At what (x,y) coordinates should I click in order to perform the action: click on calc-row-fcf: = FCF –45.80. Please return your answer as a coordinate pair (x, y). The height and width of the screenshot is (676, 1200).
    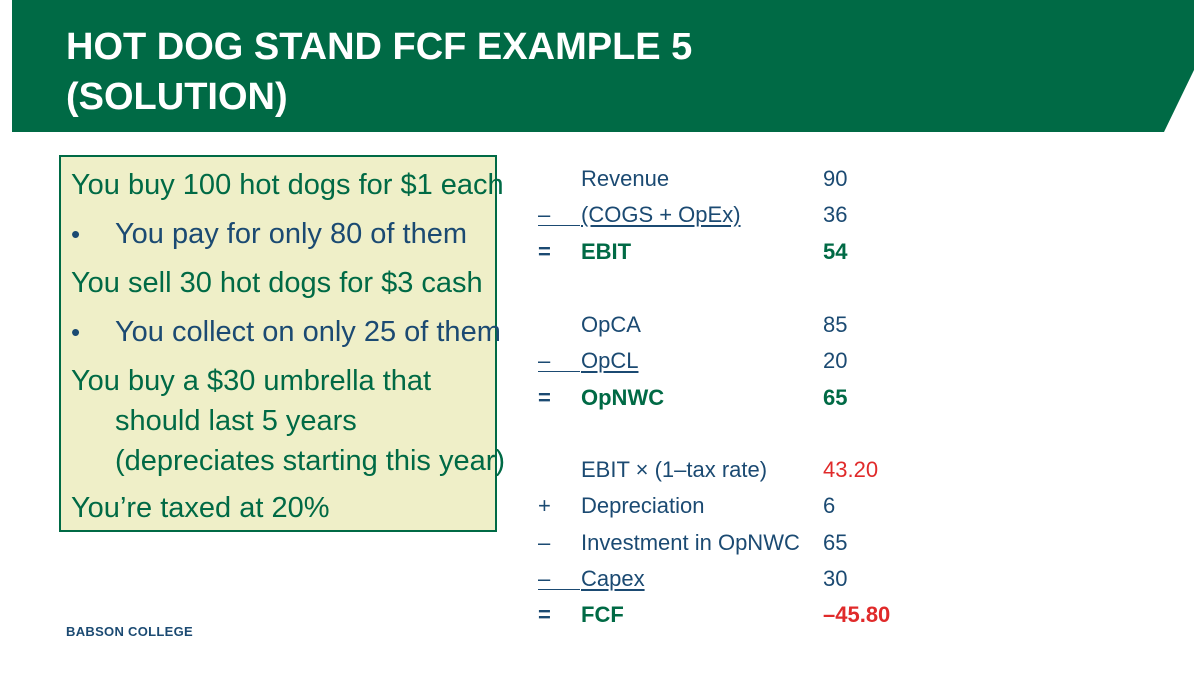
    Looking at the image, I should click on (600, 615).